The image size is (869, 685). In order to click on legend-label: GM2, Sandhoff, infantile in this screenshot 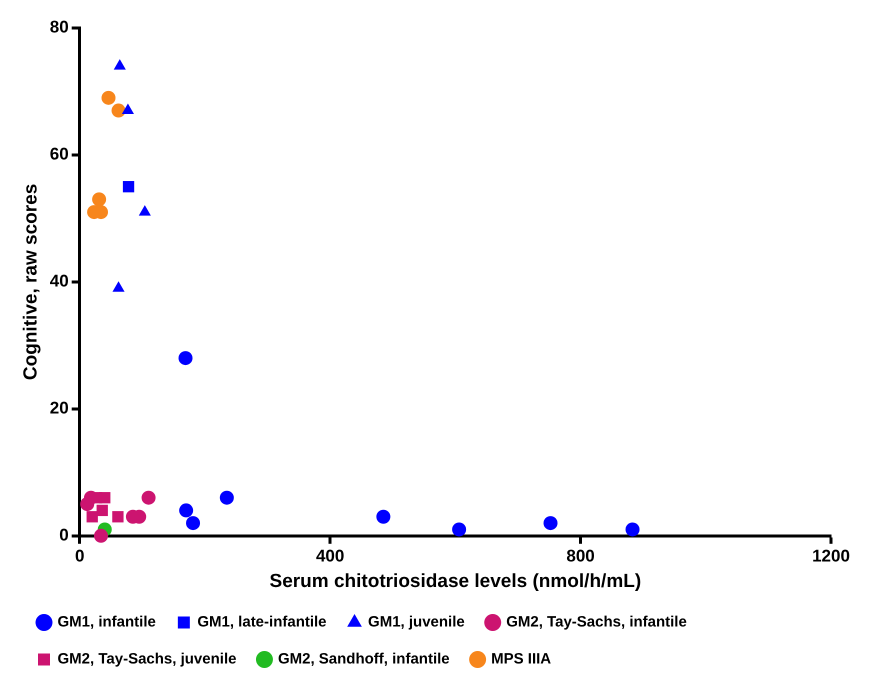, I will do `click(364, 659)`.